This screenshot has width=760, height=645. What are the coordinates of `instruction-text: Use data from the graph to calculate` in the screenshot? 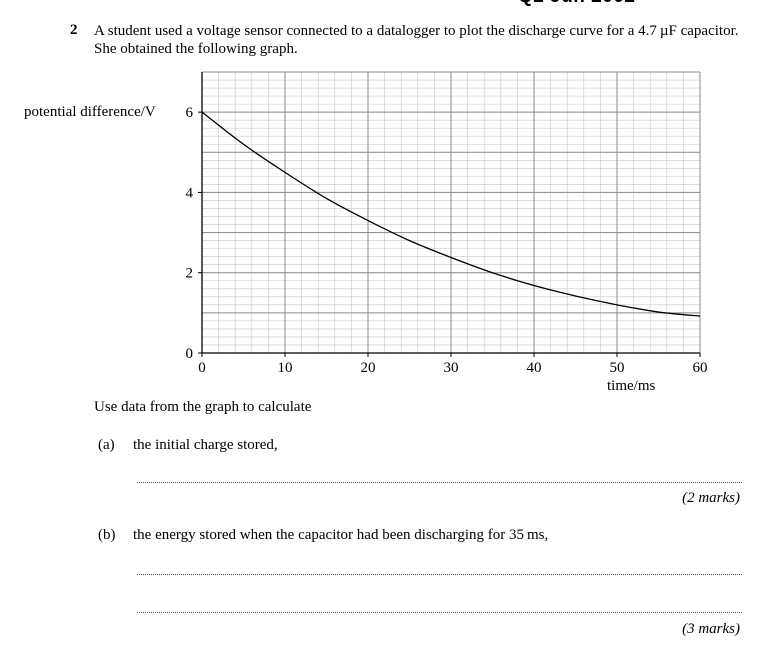 It's located at (203, 407).